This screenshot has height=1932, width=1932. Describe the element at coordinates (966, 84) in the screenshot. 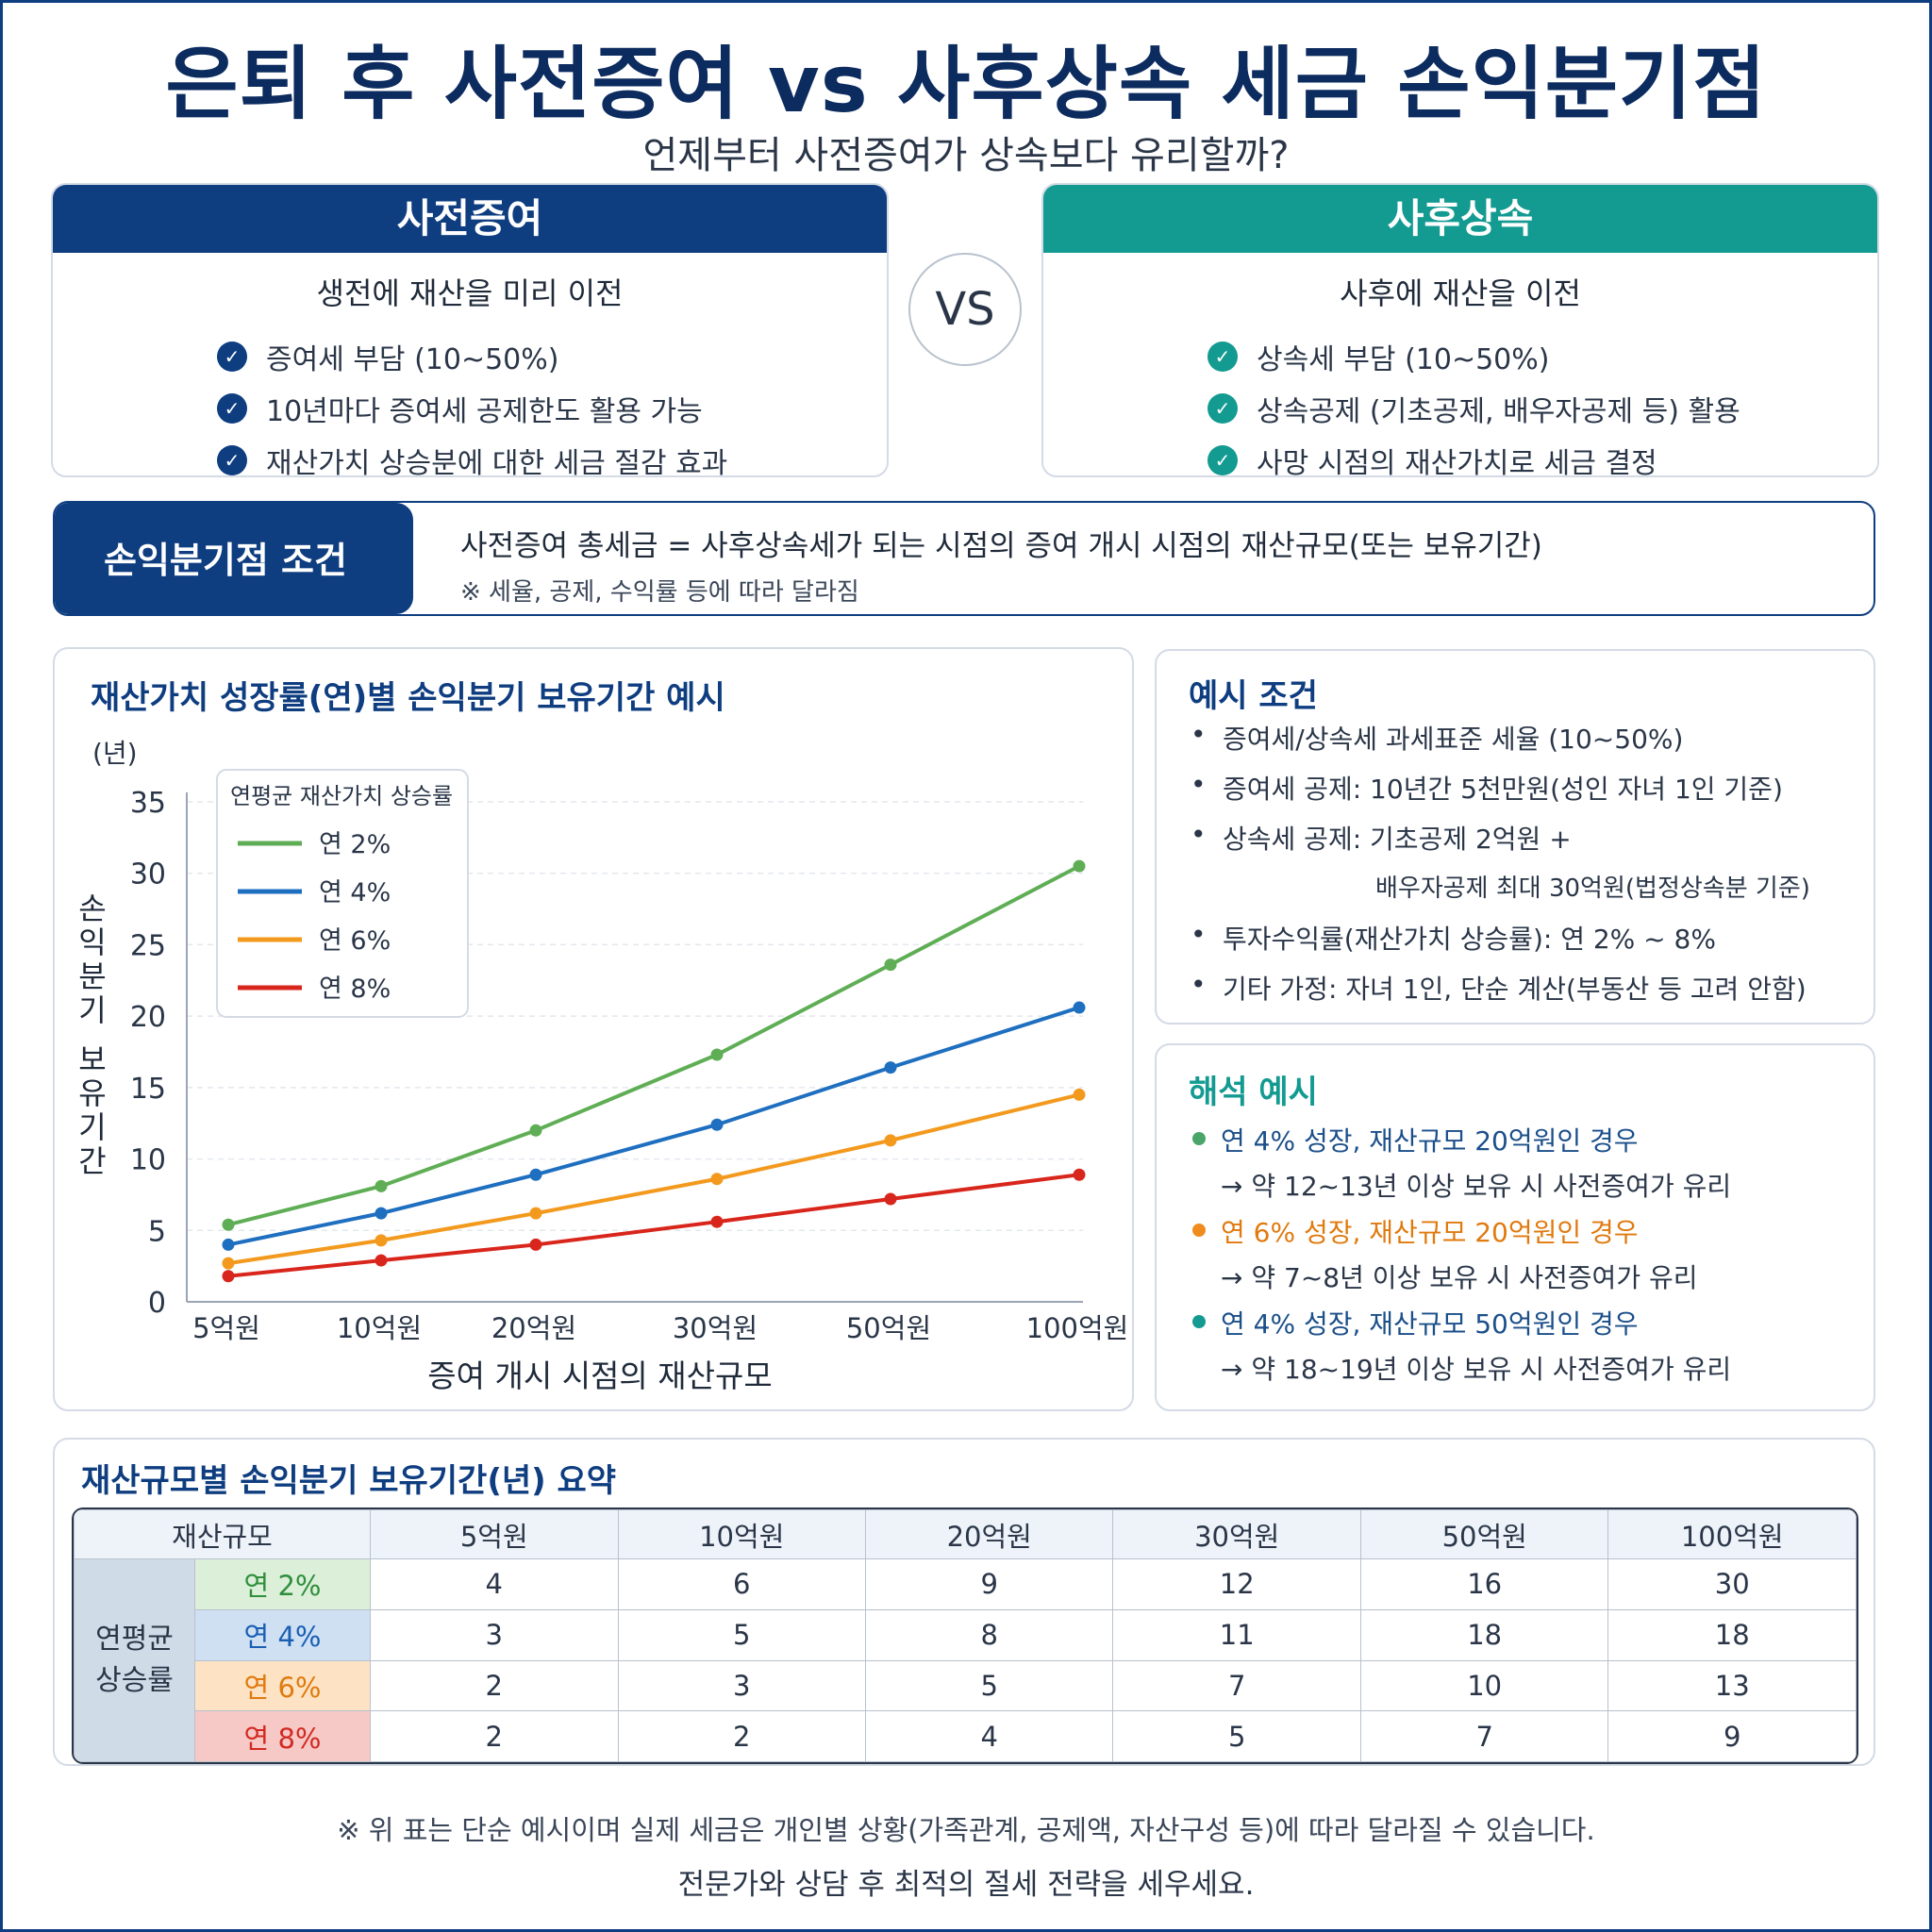

I see `page-title: 은퇴 후 사전증여 vs 사후상속 세금 손익분기점` at that location.